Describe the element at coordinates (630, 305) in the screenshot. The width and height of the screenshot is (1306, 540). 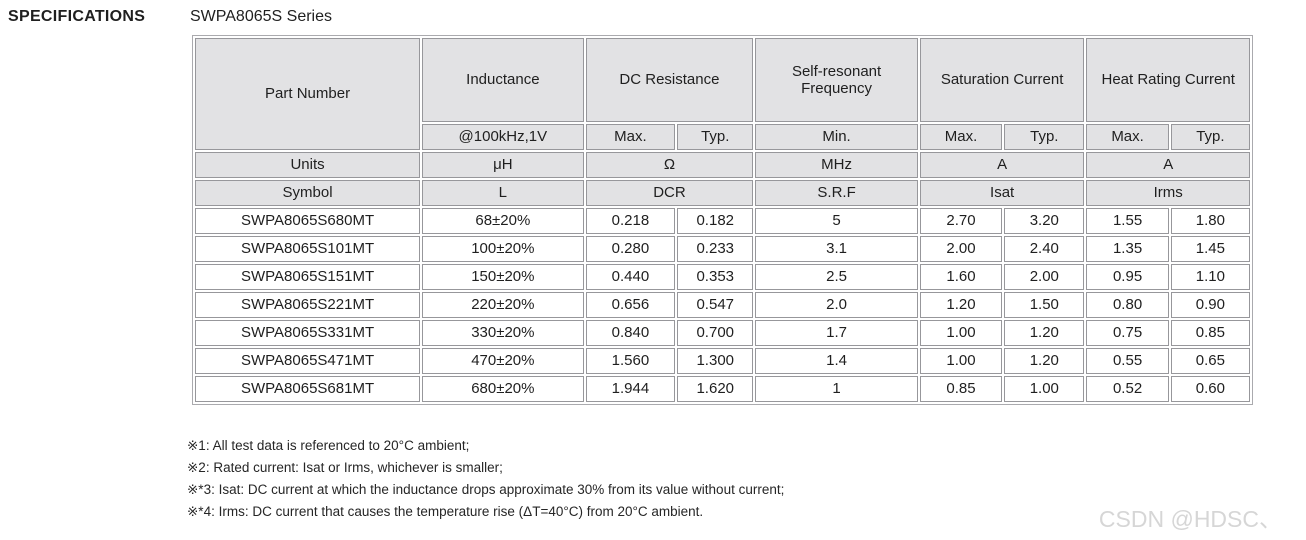
I see `cell-dcr-max: 0.656` at that location.